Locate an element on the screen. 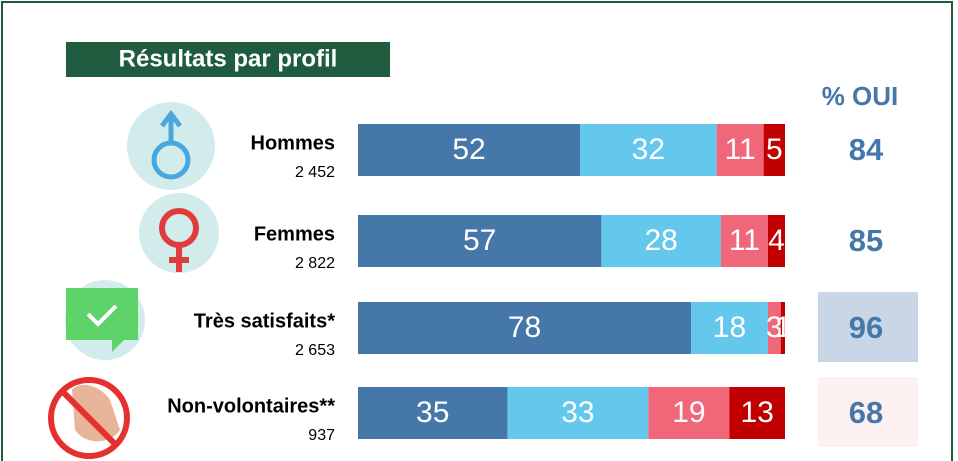 The height and width of the screenshot is (461, 958). segment-label: 5 is located at coordinates (774, 149).